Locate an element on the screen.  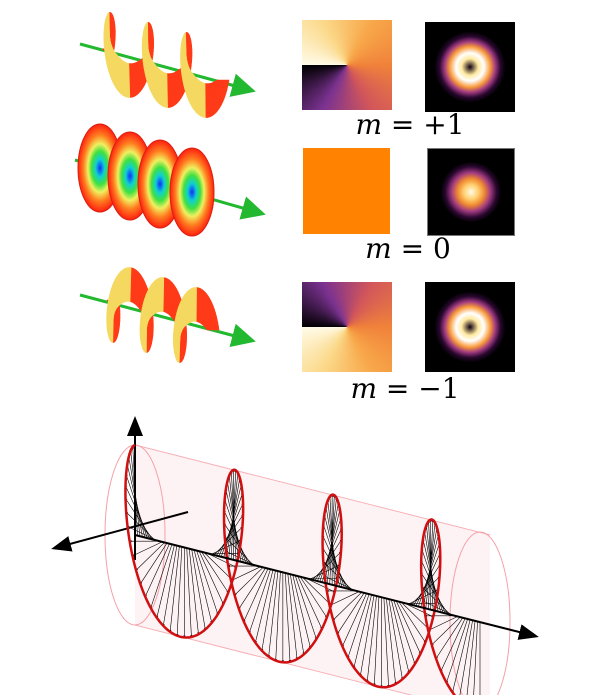
planar-wavefront is located at coordinates (192, 192).